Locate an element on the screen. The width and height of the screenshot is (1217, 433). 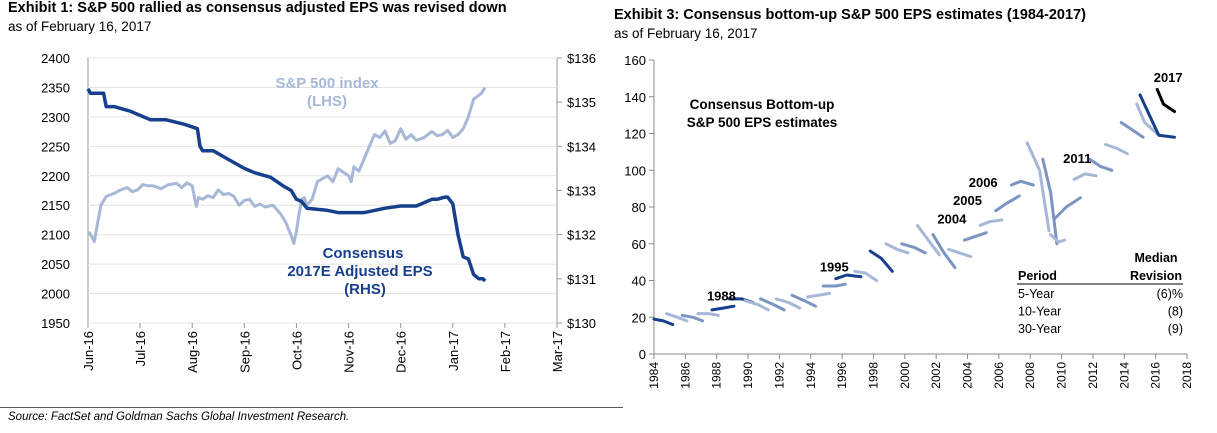
exhibit3-annotation-line2: S&P 500 EPS estimates is located at coordinates (762, 122).